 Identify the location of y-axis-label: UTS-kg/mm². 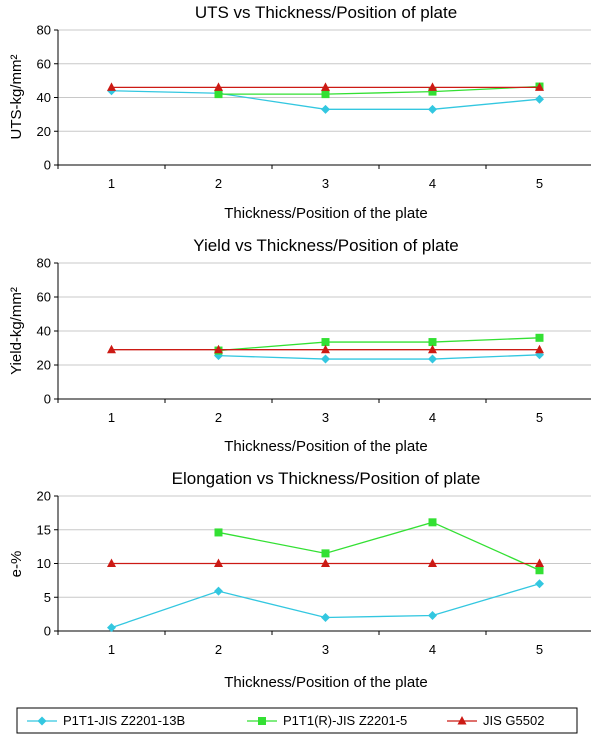
(16, 97).